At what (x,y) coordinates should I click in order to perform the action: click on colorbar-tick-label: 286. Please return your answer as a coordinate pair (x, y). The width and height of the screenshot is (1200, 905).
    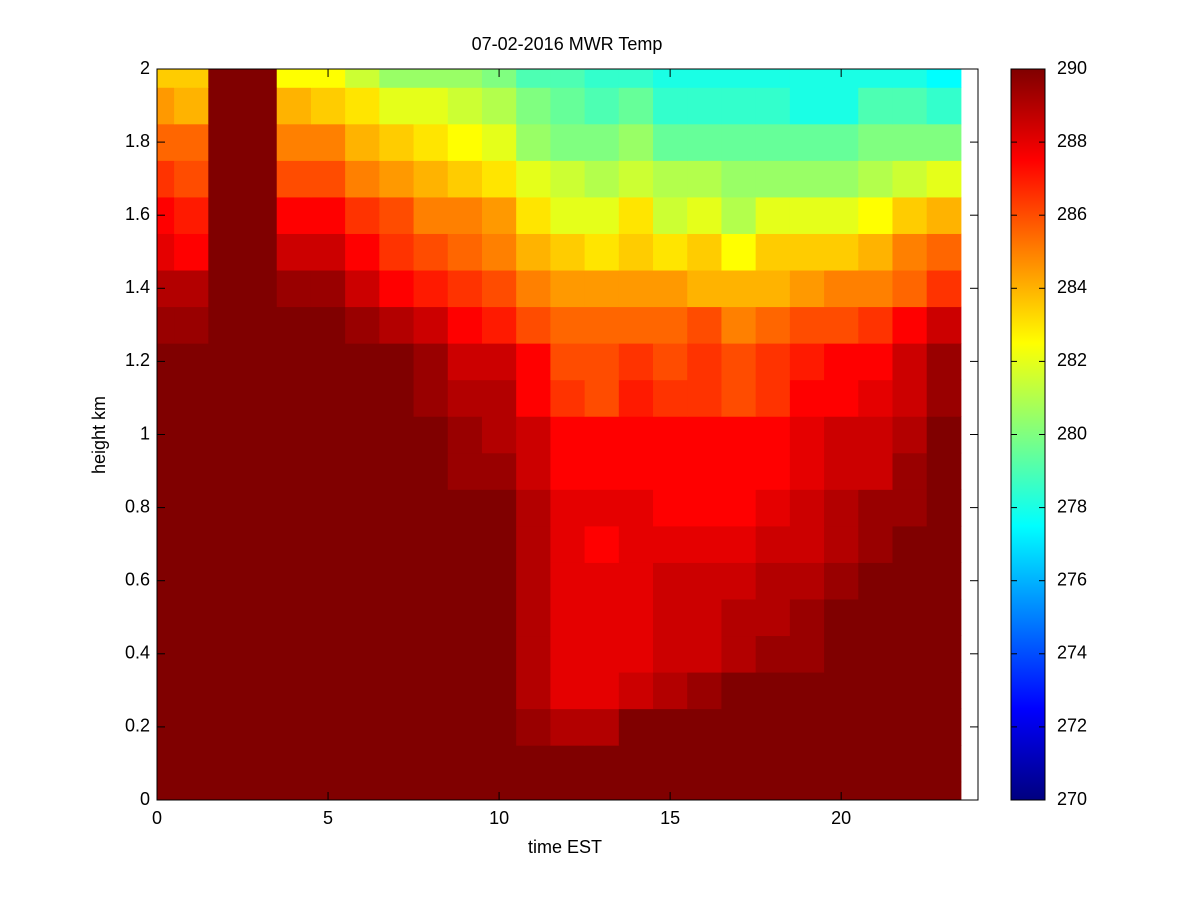
    Looking at the image, I should click on (1072, 214).